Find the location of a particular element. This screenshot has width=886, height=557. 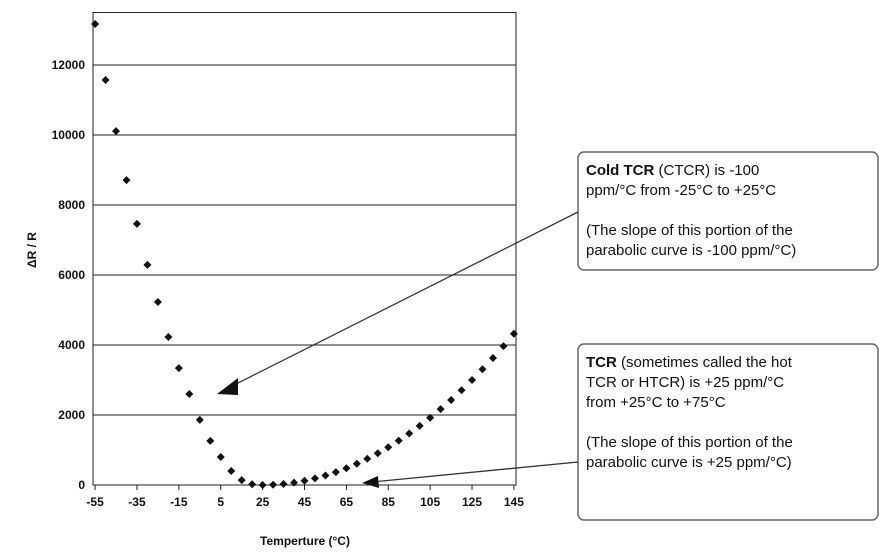

y-tick-label: 12000 is located at coordinates (69, 65).